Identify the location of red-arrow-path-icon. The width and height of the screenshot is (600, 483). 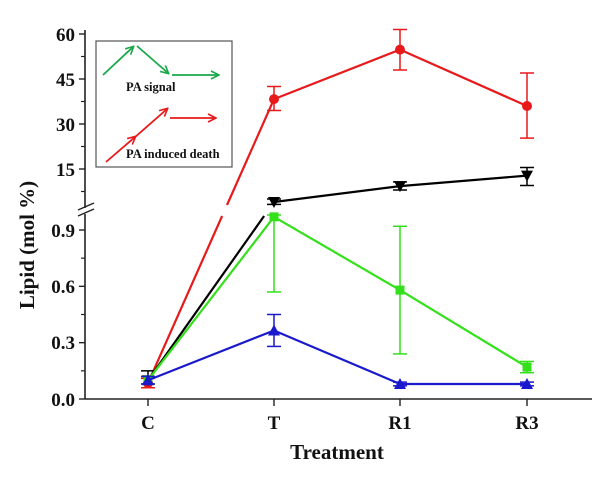
(160, 136).